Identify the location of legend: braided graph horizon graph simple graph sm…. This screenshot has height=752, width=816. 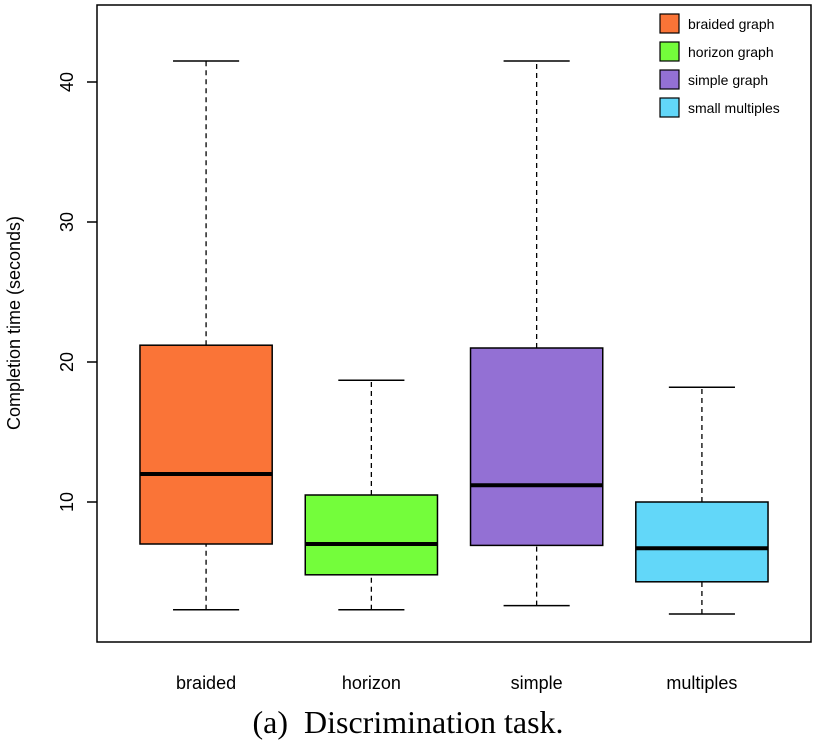
(719, 65).